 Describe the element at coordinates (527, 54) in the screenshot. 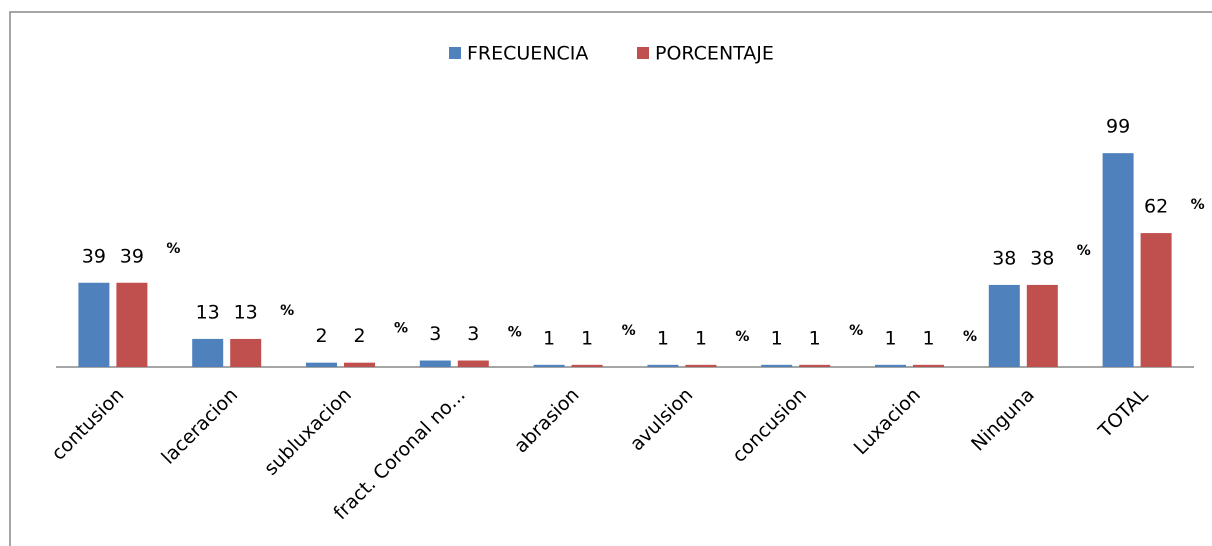

I see `legend-label: FRECUENCIA` at that location.